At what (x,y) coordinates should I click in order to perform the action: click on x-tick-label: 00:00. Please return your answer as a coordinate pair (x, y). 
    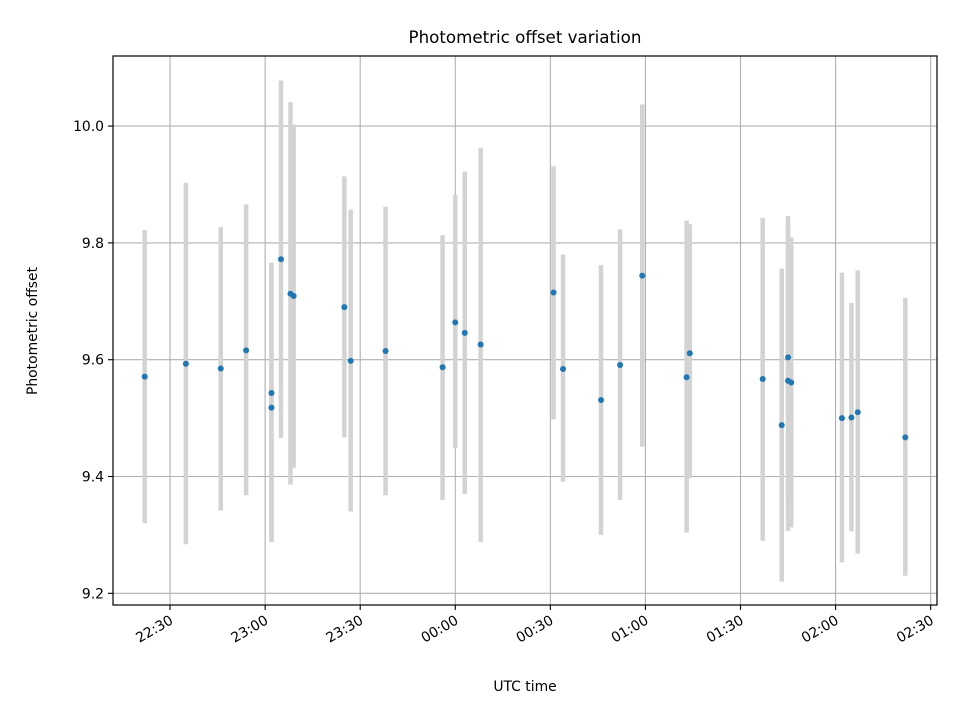
    Looking at the image, I should click on (440, 630).